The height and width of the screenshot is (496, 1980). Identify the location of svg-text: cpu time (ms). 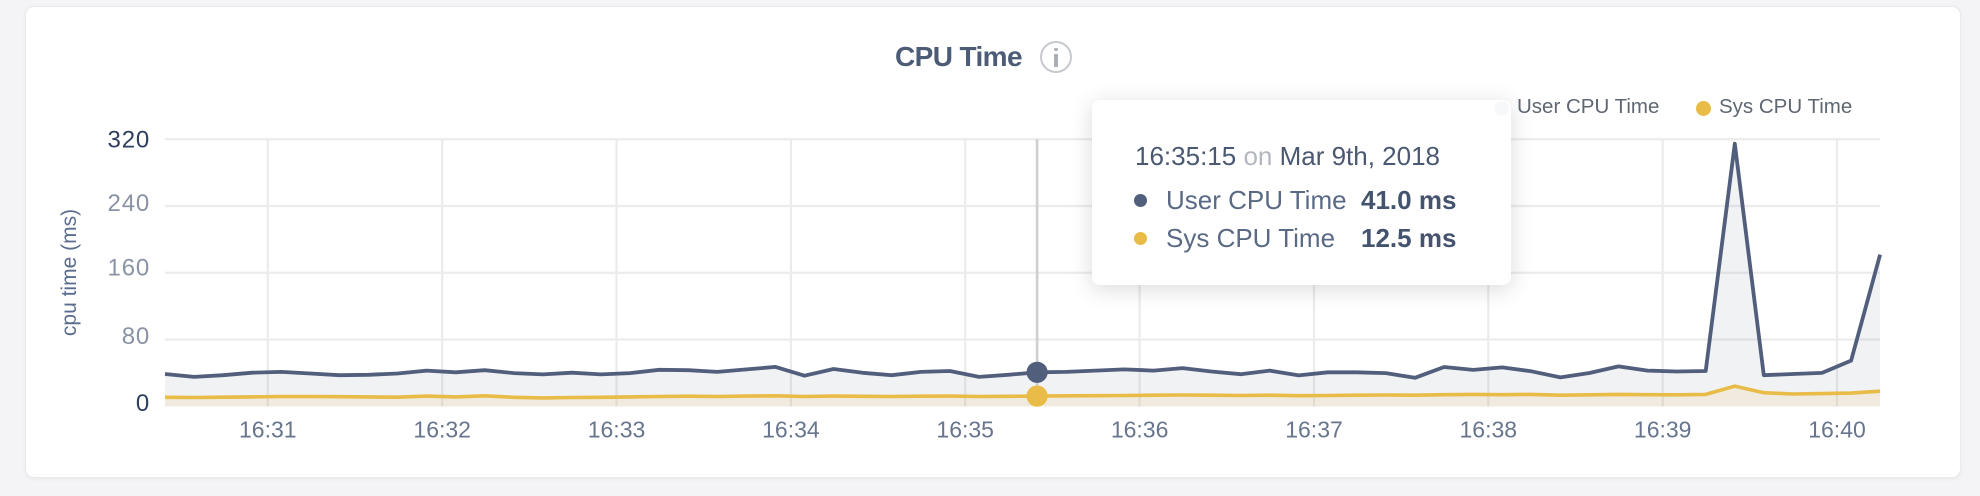
(69, 272).